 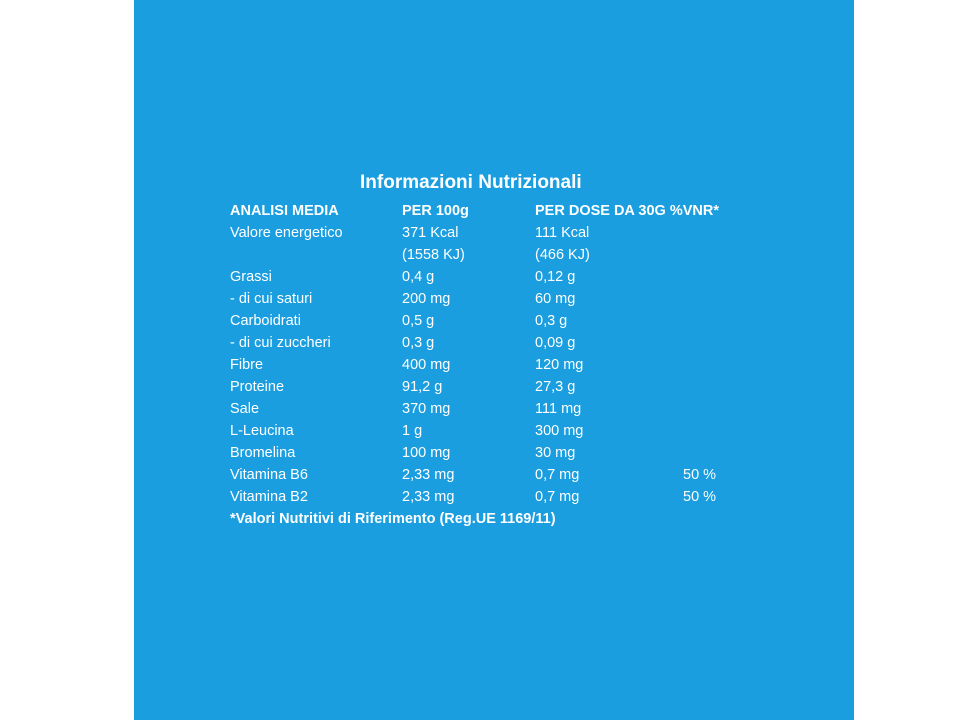 I want to click on table-cell-c1: 0,3 g, so click(x=418, y=343).